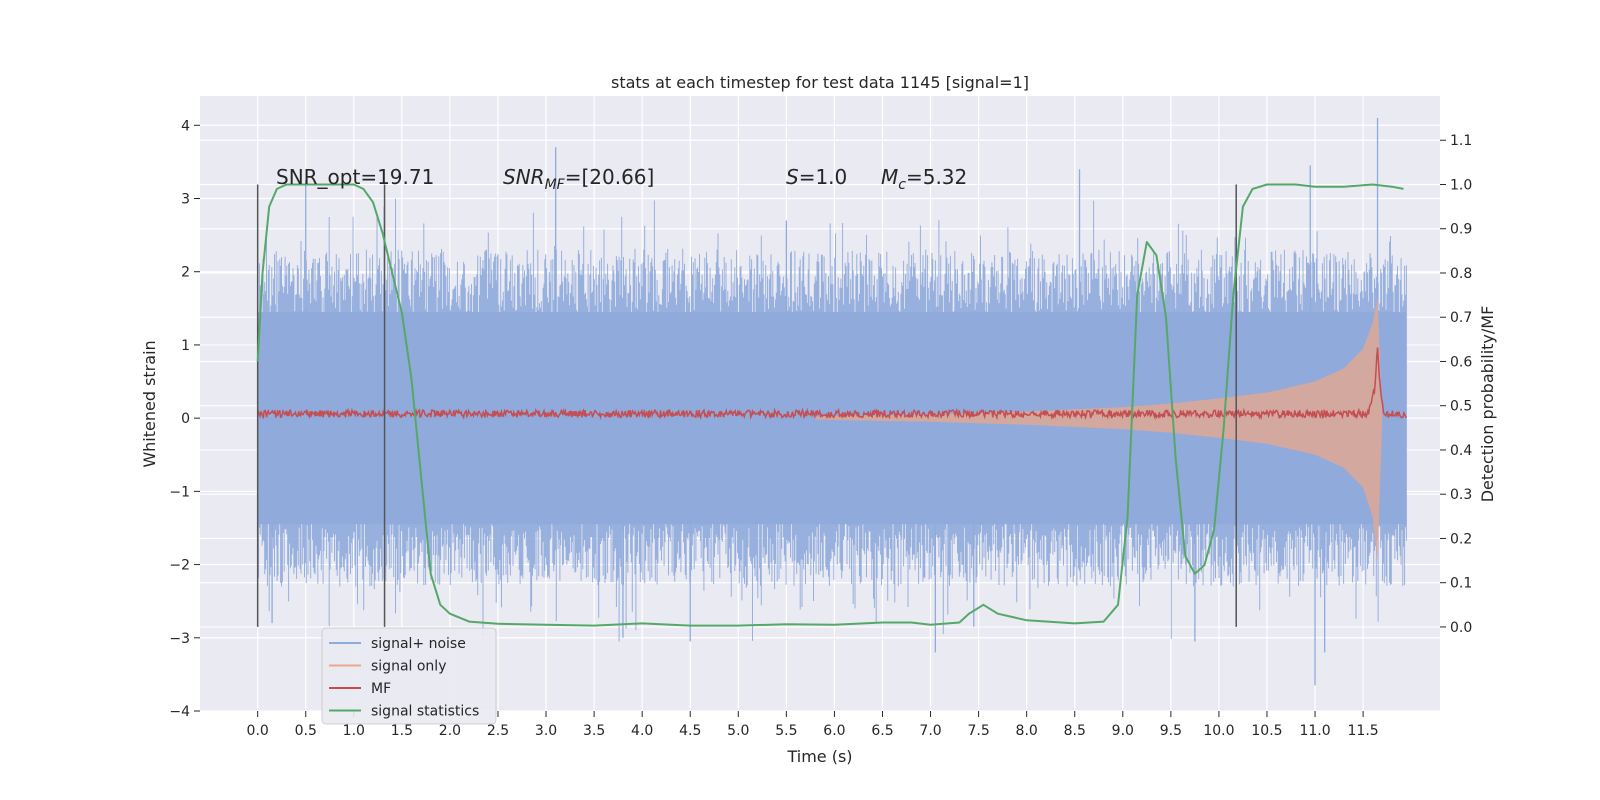 The width and height of the screenshot is (1600, 800). What do you see at coordinates (185, 273) in the screenshot?
I see `y-tick-label: 2` at bounding box center [185, 273].